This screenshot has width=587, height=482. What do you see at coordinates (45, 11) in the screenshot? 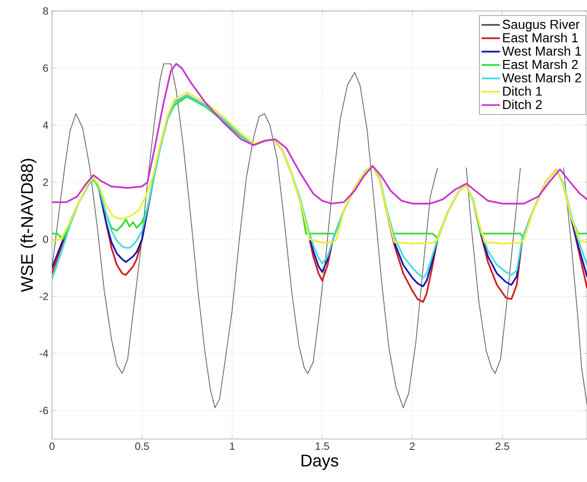
I see `y-tick-label: 8` at bounding box center [45, 11].